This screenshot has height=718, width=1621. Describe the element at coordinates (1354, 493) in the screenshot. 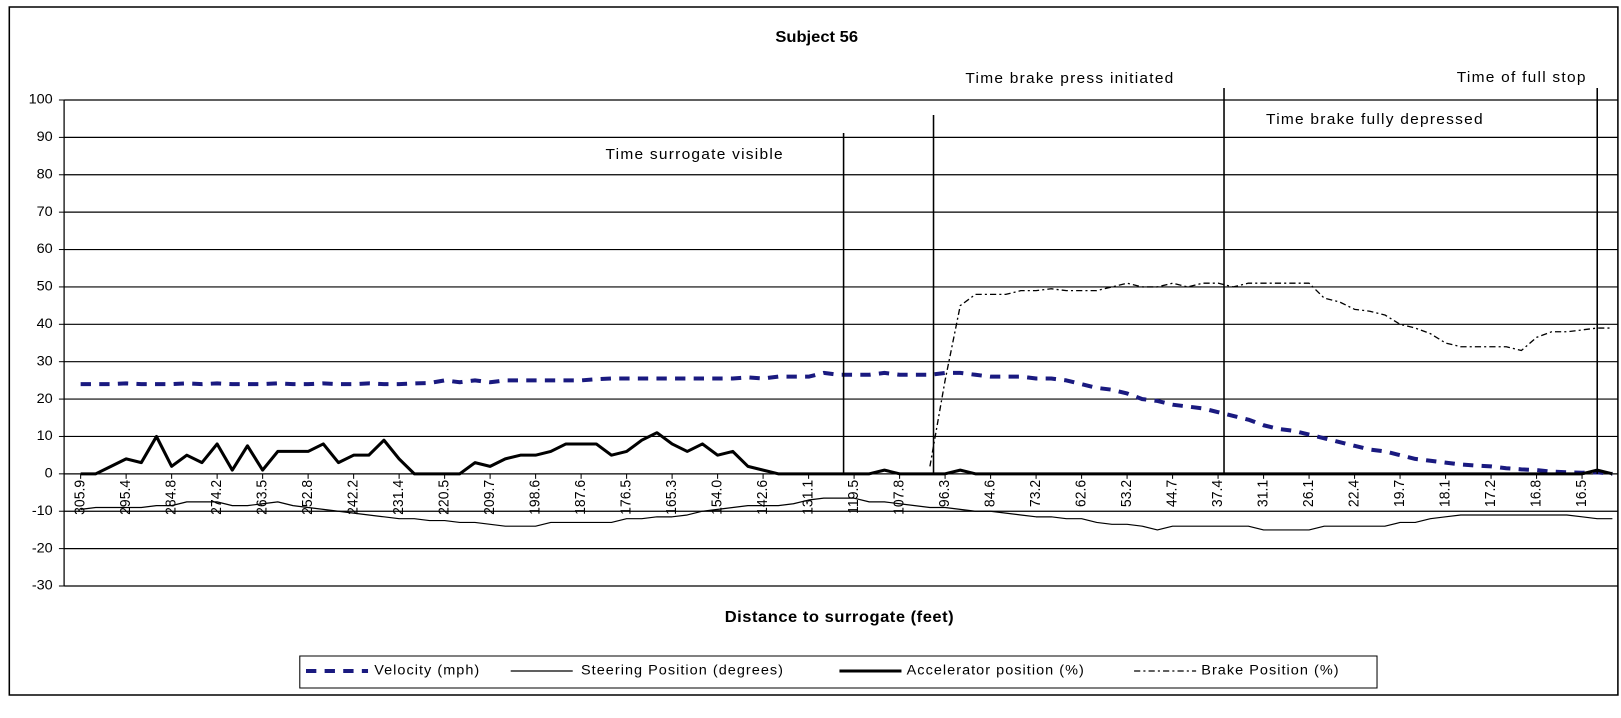

I see `x-tick-label: 22.4` at that location.